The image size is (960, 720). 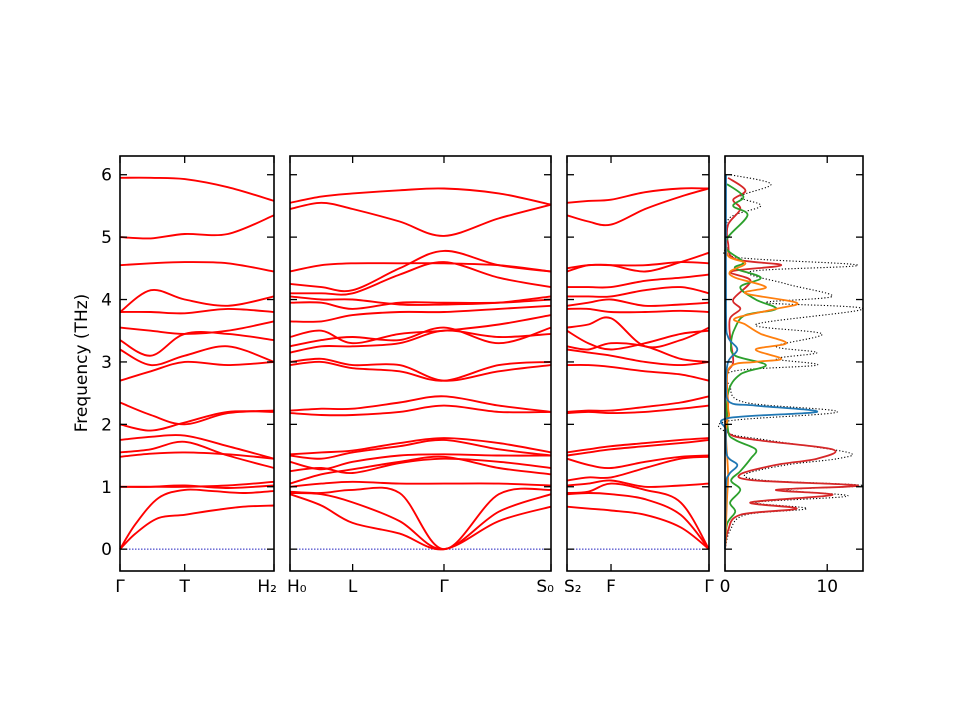 What do you see at coordinates (184, 587) in the screenshot?
I see `kpoint-label: T` at bounding box center [184, 587].